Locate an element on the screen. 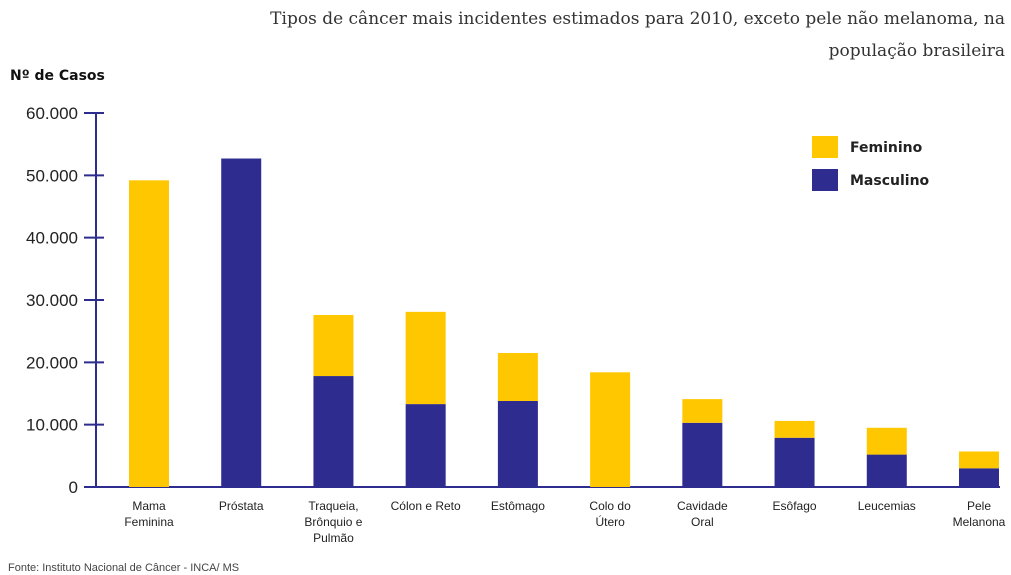 This screenshot has height=575, width=1011. x-tick-label: Cavidade Oral is located at coordinates (702, 514).